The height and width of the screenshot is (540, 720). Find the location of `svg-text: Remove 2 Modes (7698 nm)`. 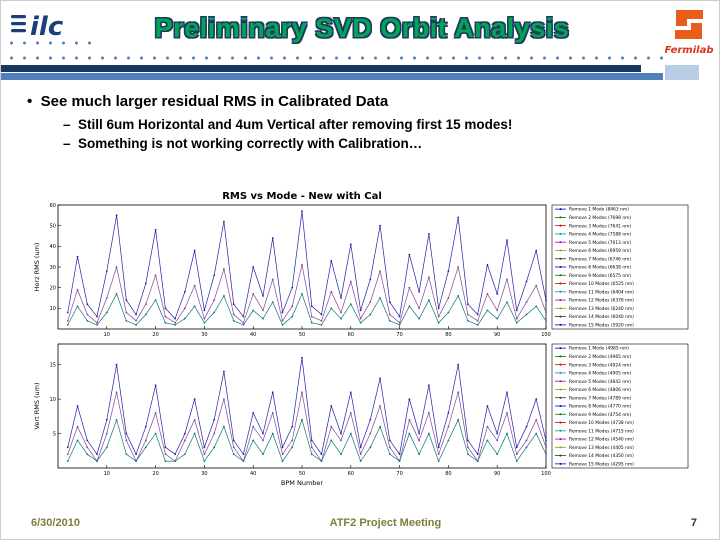

svg-text: Remove 2 Modes (7698 nm) is located at coordinates (600, 218).